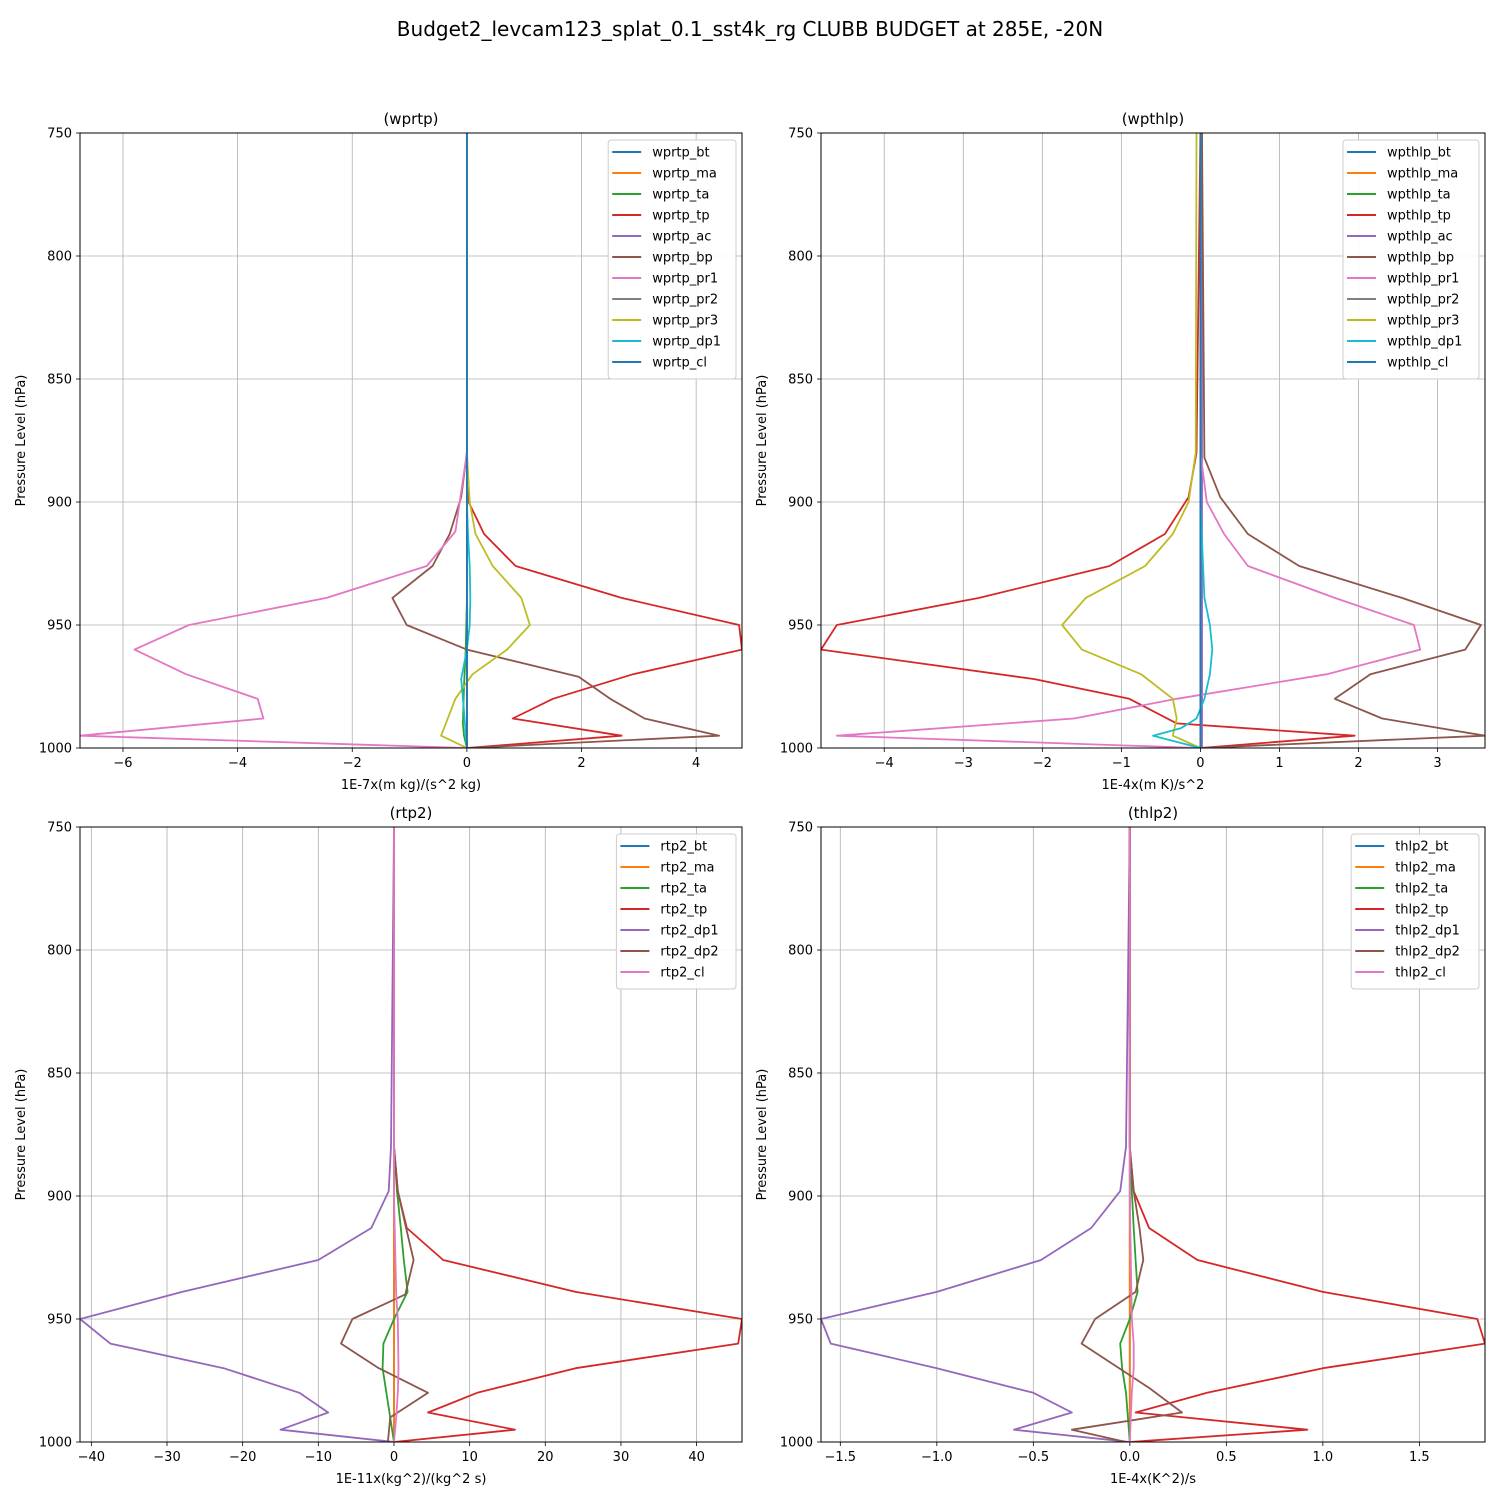  I want to click on legend-entry: thlp2_tp, so click(1421, 910).